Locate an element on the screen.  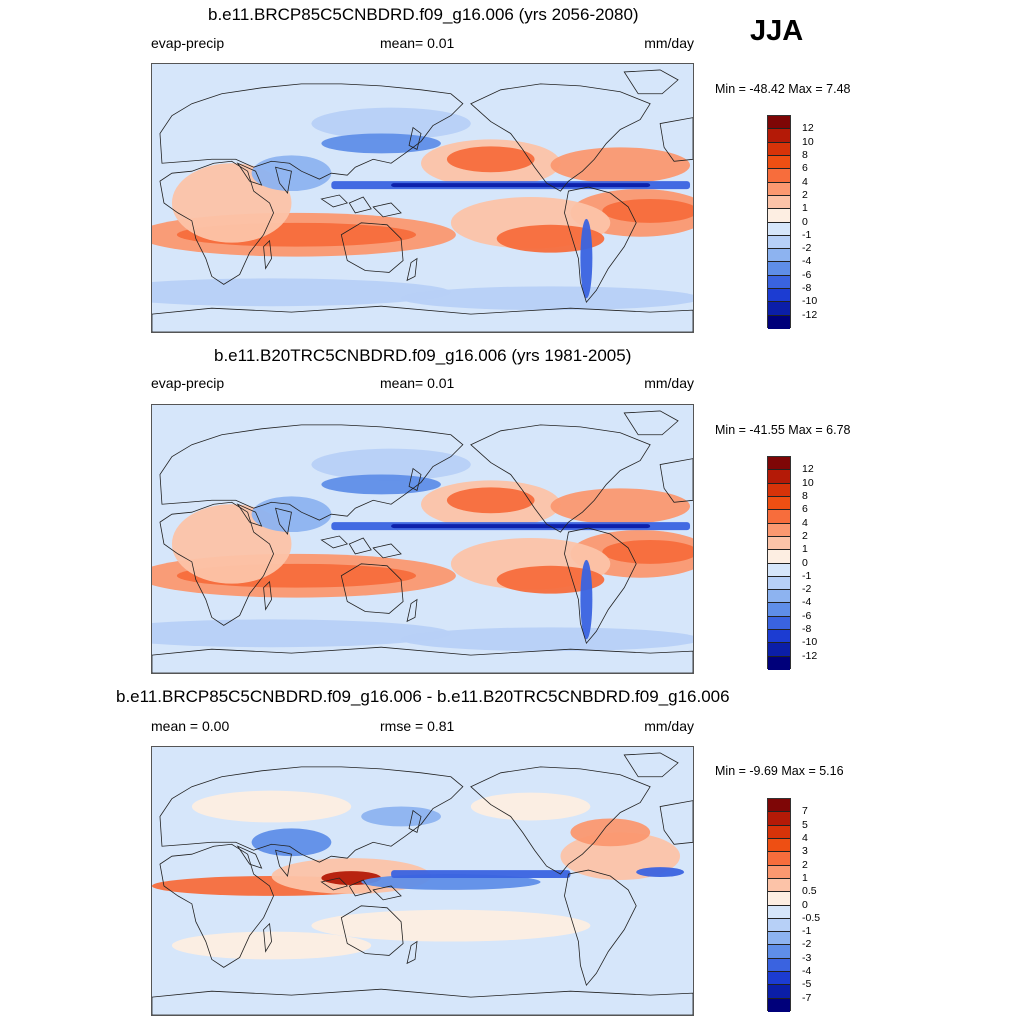
colorbar-tick-label: -7 is located at coordinates (807, 997).